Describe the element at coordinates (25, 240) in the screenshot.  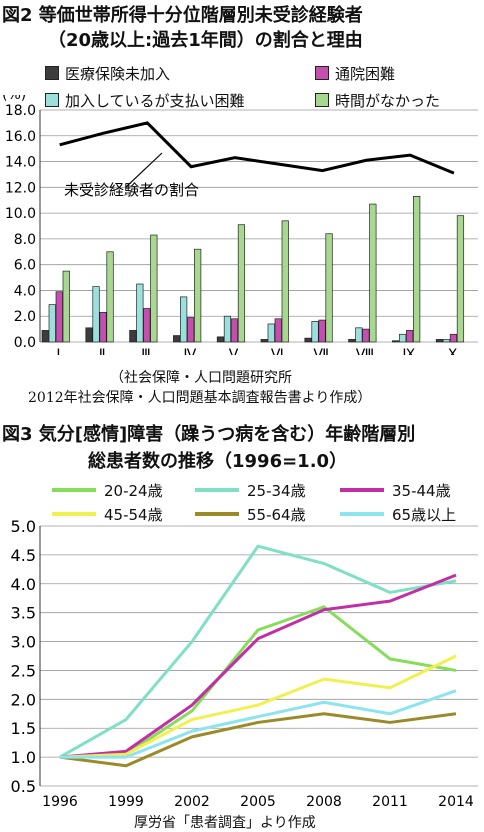
I see `y-tick-label: 8.0` at that location.